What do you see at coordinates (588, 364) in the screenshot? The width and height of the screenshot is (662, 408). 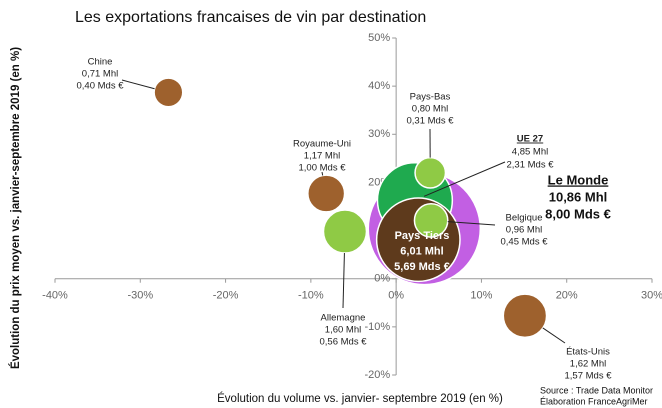 I see `point-label: 1,62 Mhl` at bounding box center [588, 364].